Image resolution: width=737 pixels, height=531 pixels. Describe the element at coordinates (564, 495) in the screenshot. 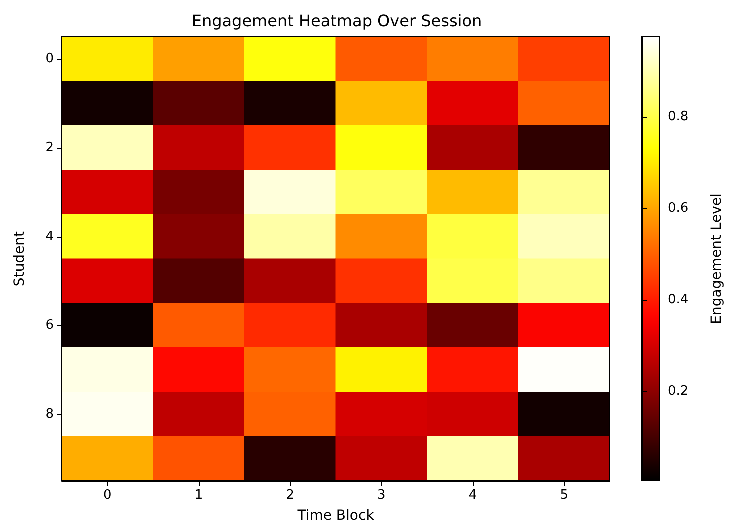

I see `x-tick-label: 5` at that location.